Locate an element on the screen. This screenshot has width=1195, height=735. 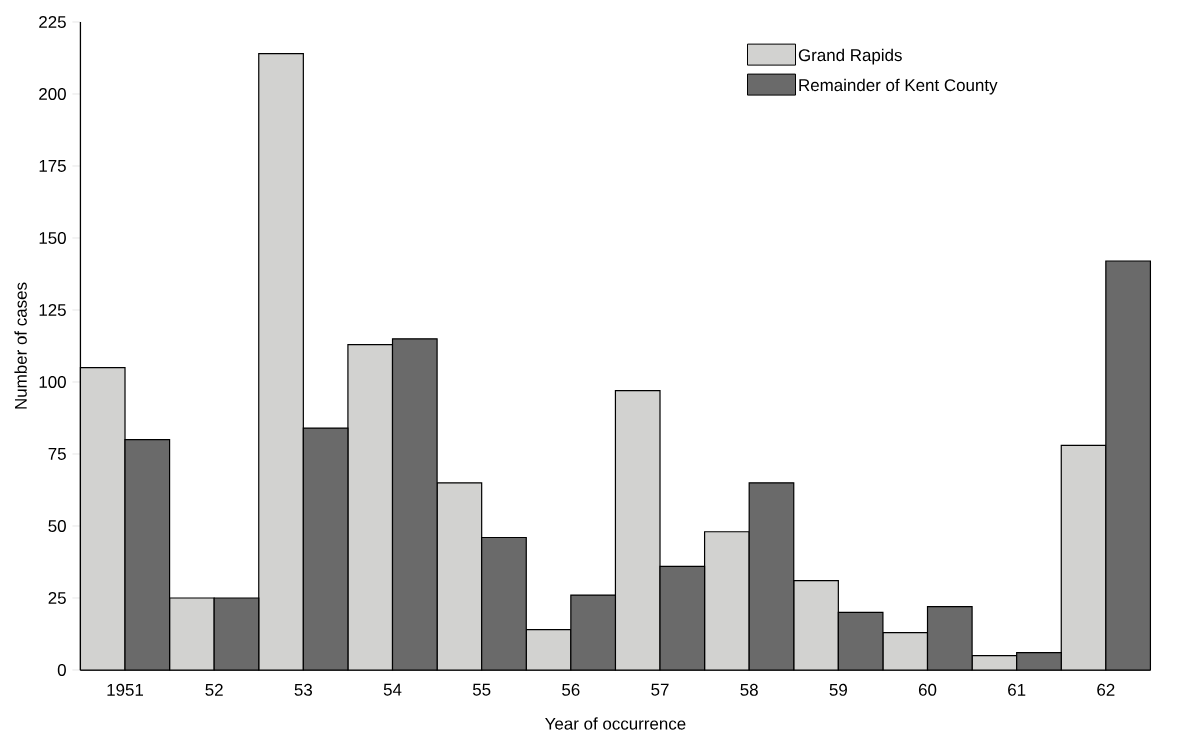
y-tick-label: 200 is located at coordinates (52, 93).